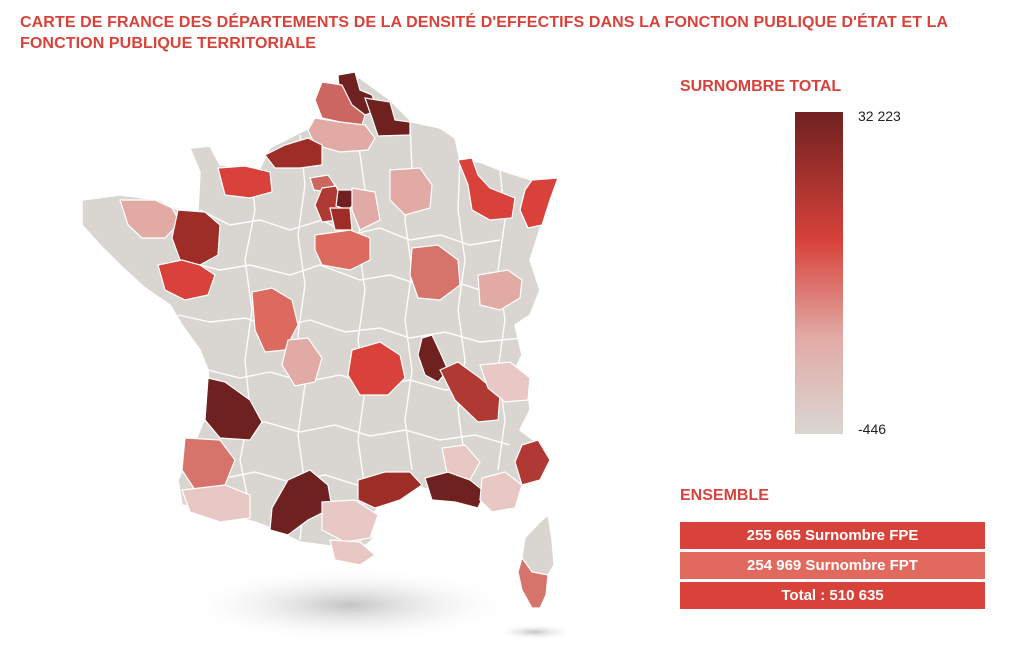  I want to click on department-marne, so click(411, 191).